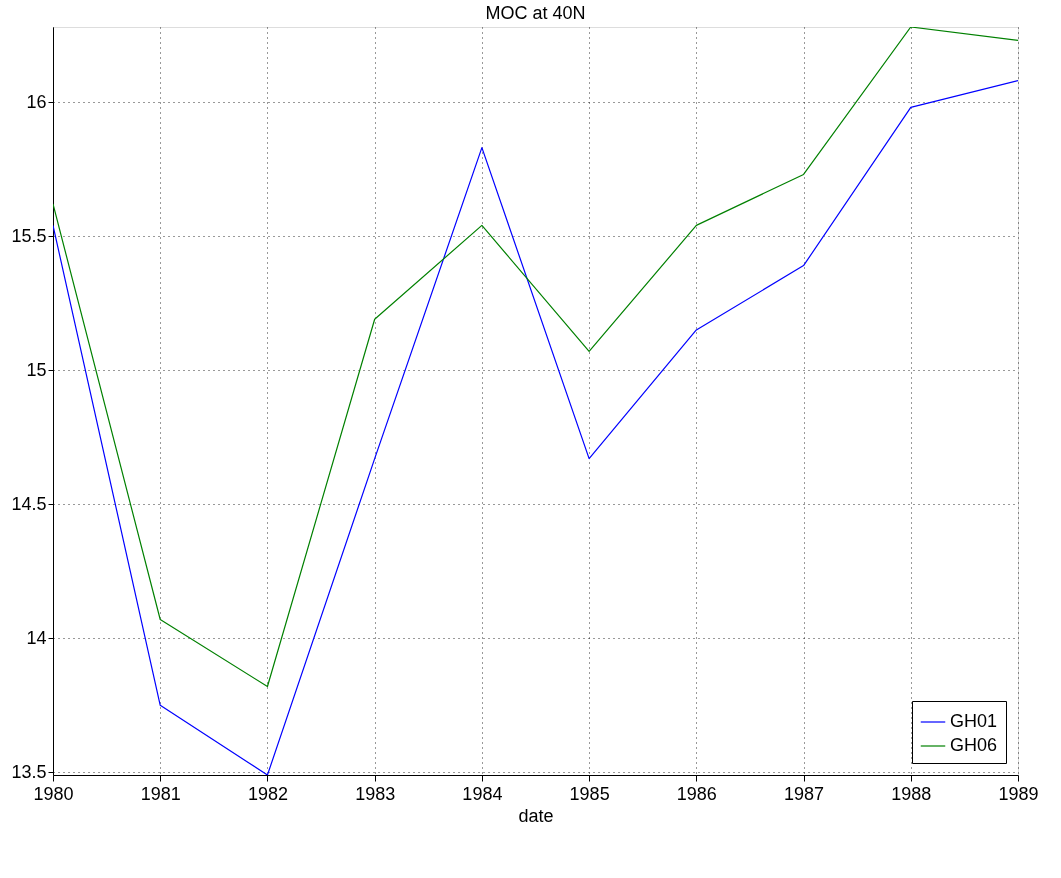 Image resolution: width=1061 pixels, height=878 pixels. What do you see at coordinates (974, 745) in the screenshot?
I see `legend-label: GH06` at bounding box center [974, 745].